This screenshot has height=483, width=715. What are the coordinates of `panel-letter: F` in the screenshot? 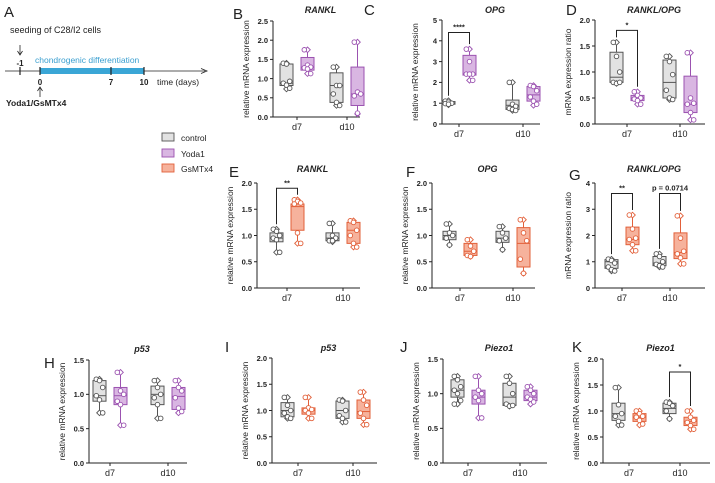 It's located at (410, 172).